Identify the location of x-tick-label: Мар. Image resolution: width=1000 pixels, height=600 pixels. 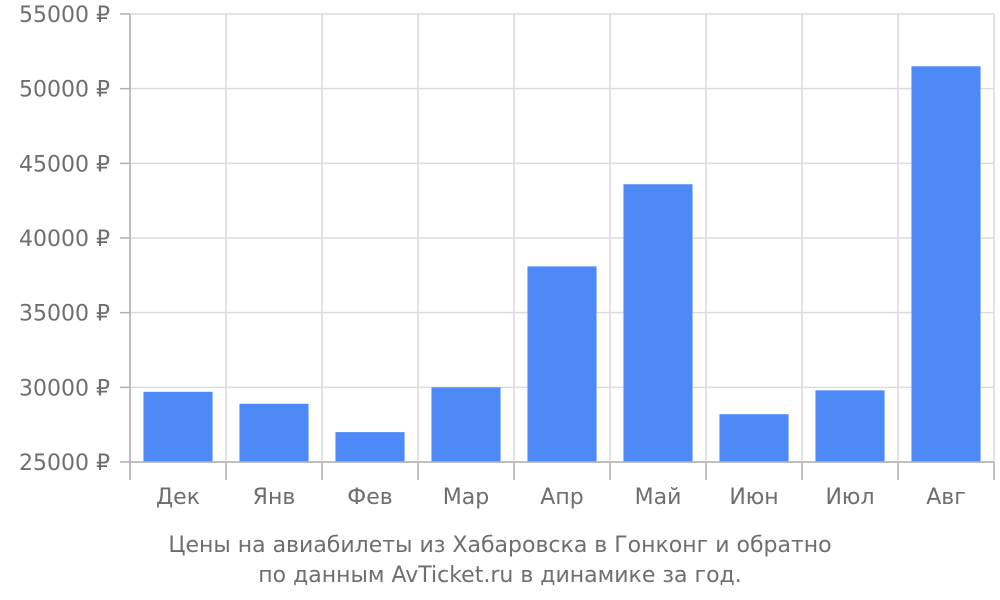
(466, 497).